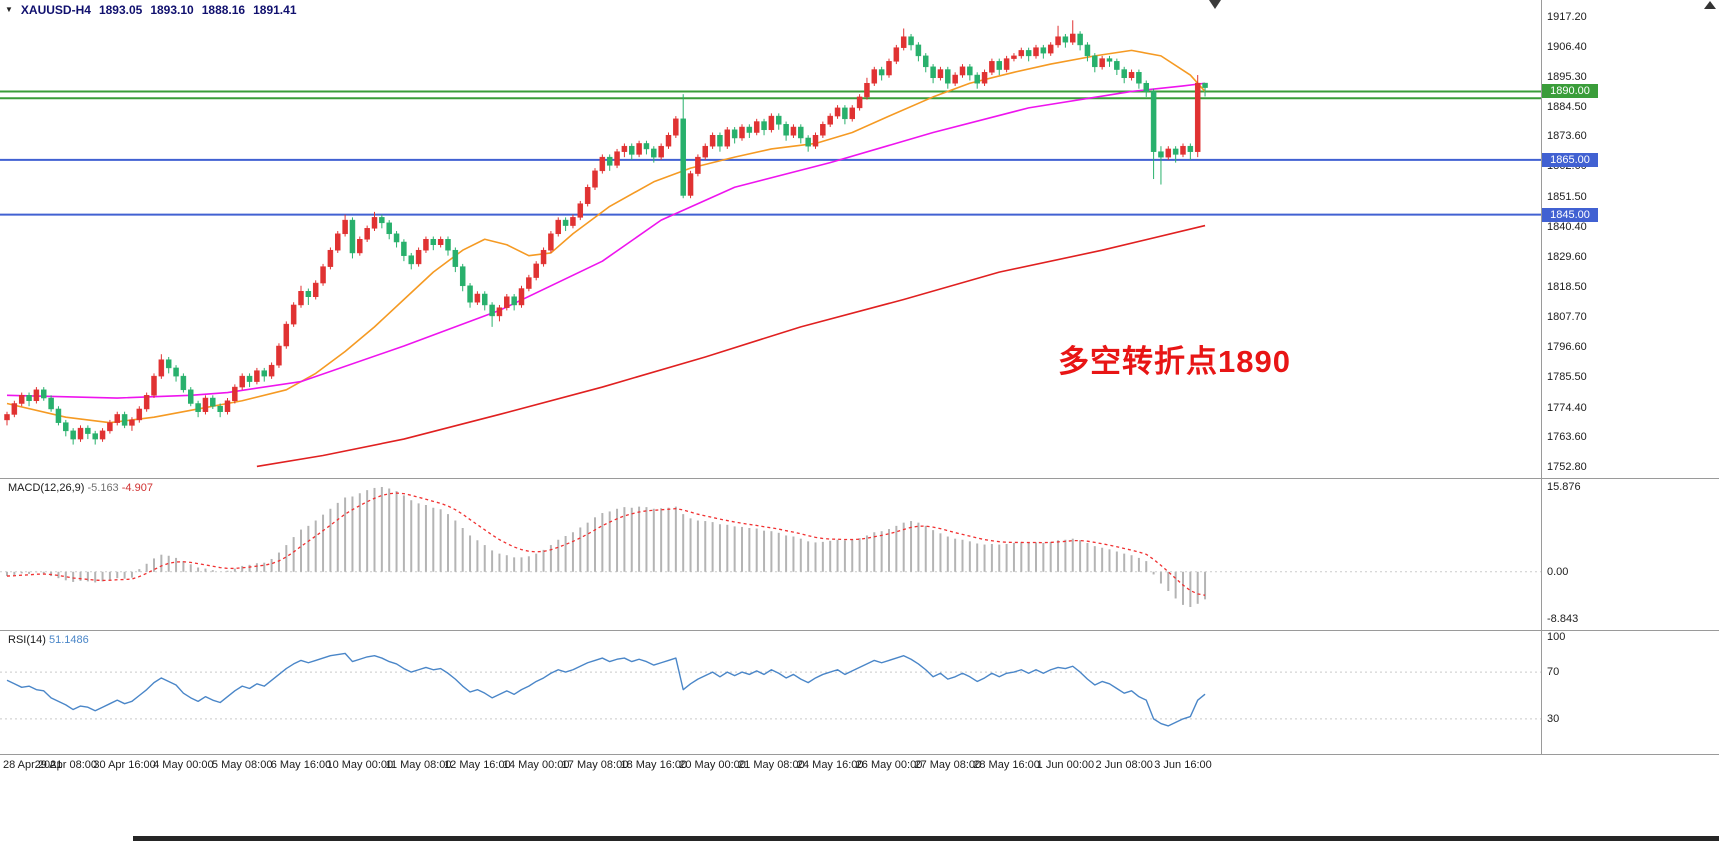 Image resolution: width=1719 pixels, height=841 pixels. What do you see at coordinates (275, 10) in the screenshot?
I see `ohlc-close-value: 1891.41` at bounding box center [275, 10].